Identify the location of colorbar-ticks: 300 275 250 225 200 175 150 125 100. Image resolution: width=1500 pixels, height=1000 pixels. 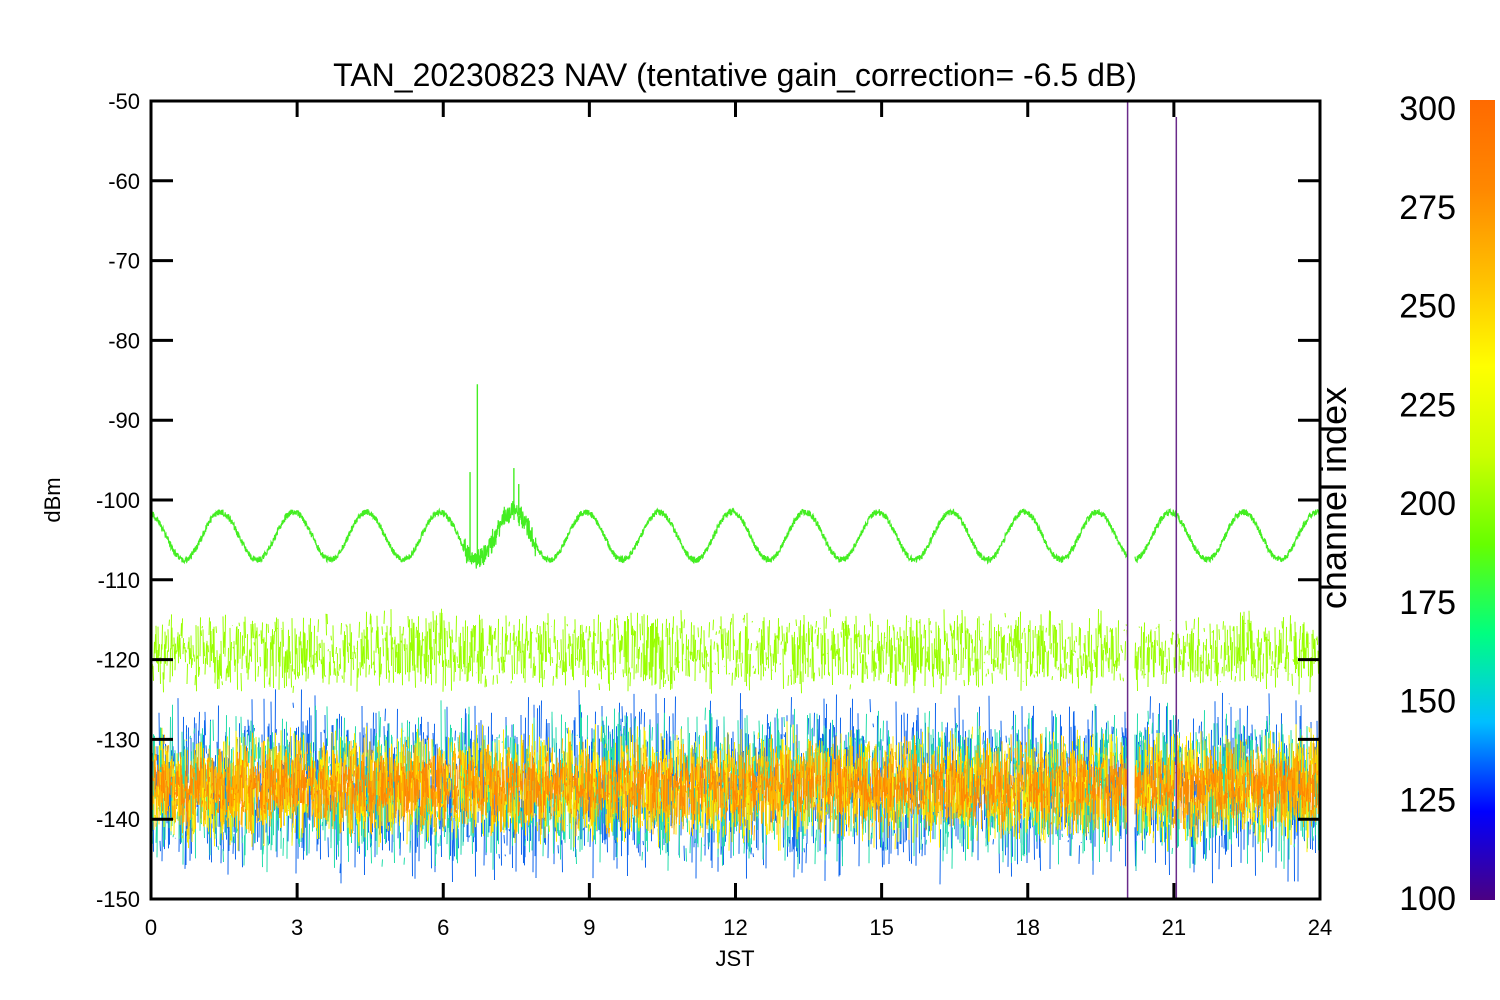
(1427, 504).